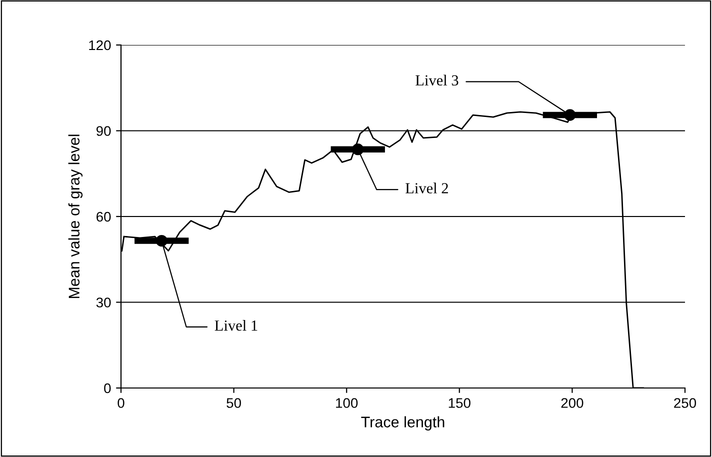 The height and width of the screenshot is (457, 712). I want to click on x-axis-title: Trace length, so click(402, 423).